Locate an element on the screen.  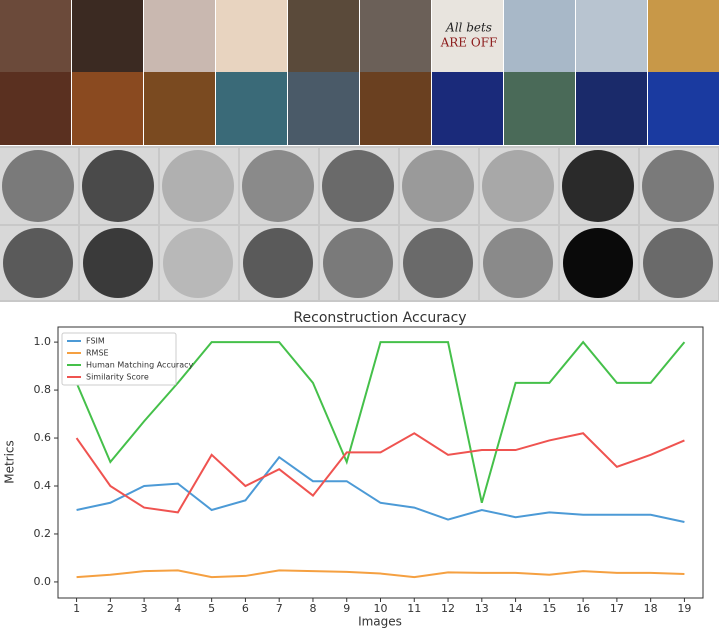
x-tick-label: 14 is located at coordinates (516, 608).